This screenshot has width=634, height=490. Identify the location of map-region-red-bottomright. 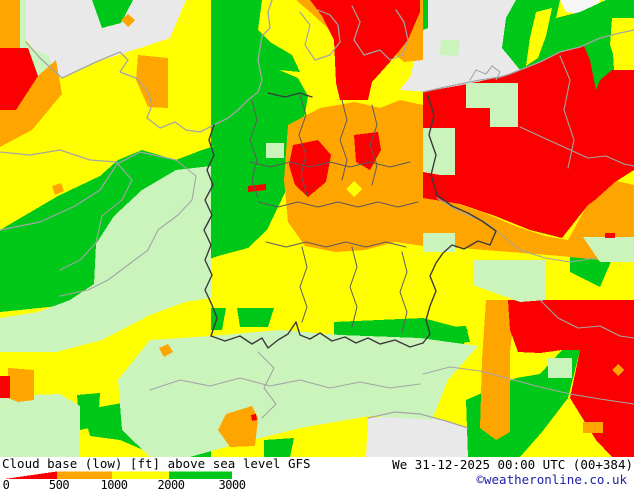
(571, 378).